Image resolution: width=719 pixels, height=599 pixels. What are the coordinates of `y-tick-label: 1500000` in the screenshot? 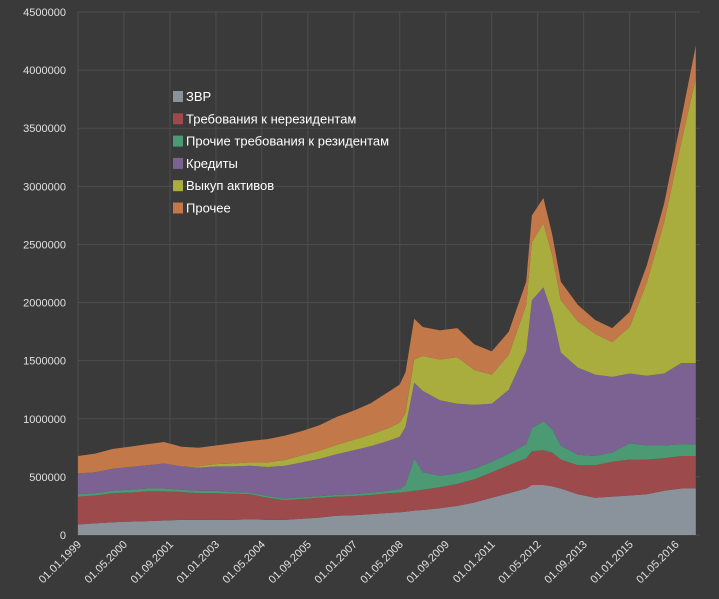 It's located at (44, 362).